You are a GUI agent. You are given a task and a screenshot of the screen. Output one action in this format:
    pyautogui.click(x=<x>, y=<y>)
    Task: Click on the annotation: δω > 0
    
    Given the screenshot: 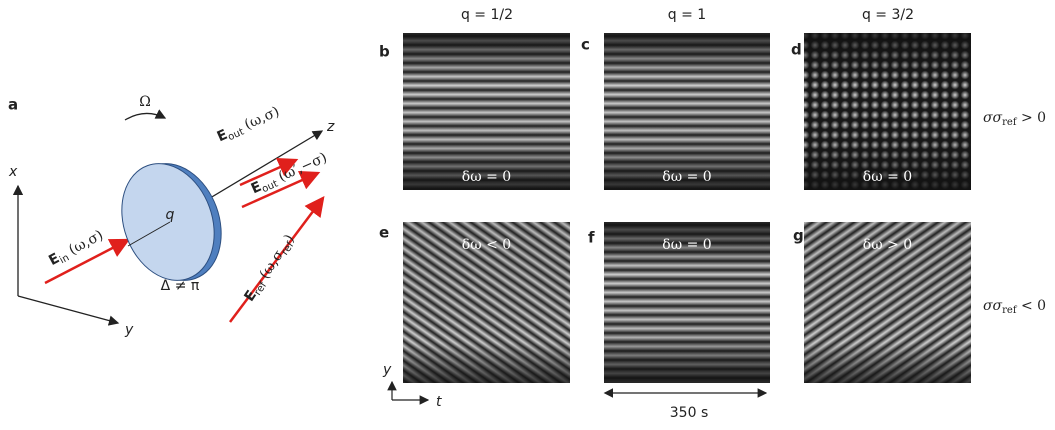 What is the action you would take?
    pyautogui.click(x=887, y=245)
    